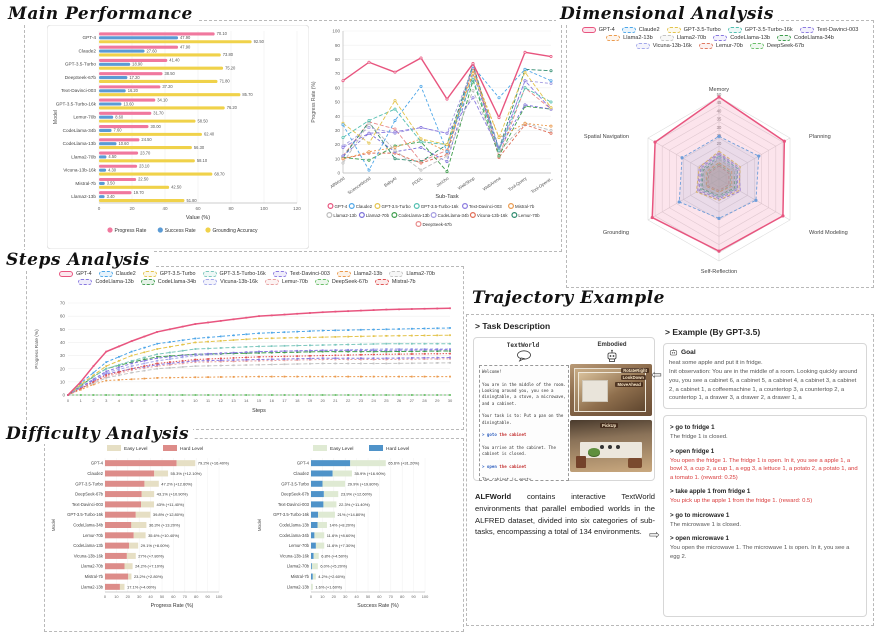  Describe the element at coordinates (119, 116) in the screenshot. I see `svg-text: 8.60` at that location.